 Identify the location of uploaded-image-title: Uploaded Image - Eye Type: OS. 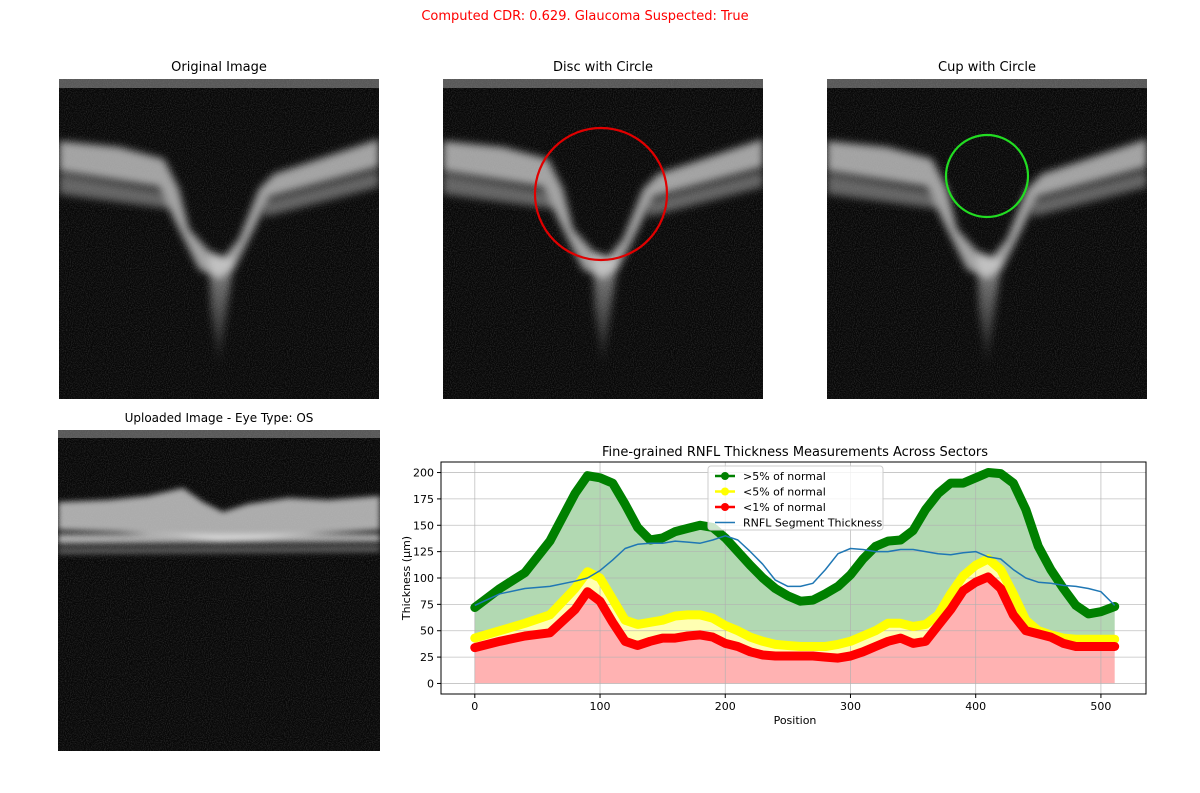
(219, 418).